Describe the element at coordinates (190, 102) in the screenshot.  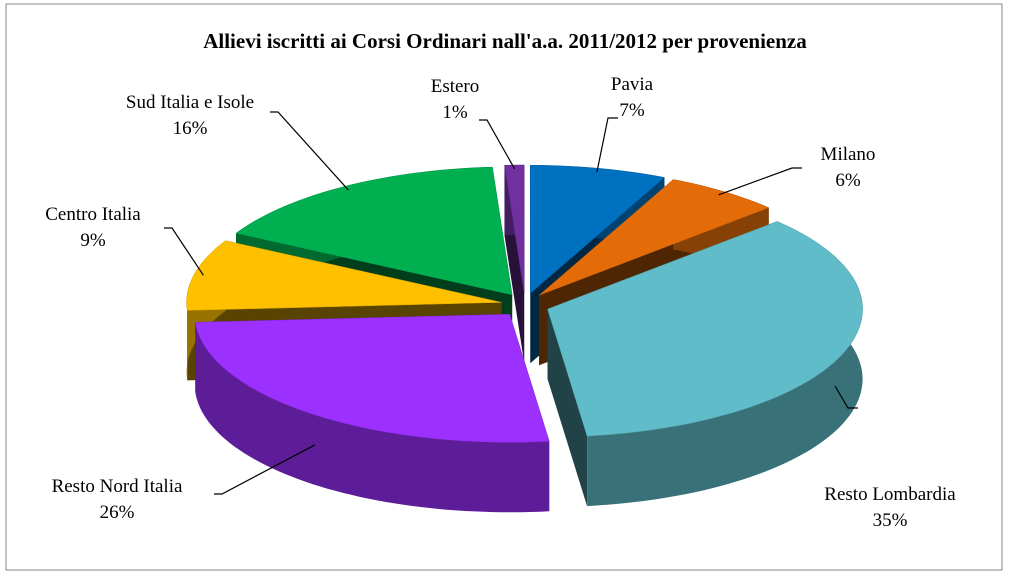
I see `slice-label: Sud Italia e Isole` at that location.